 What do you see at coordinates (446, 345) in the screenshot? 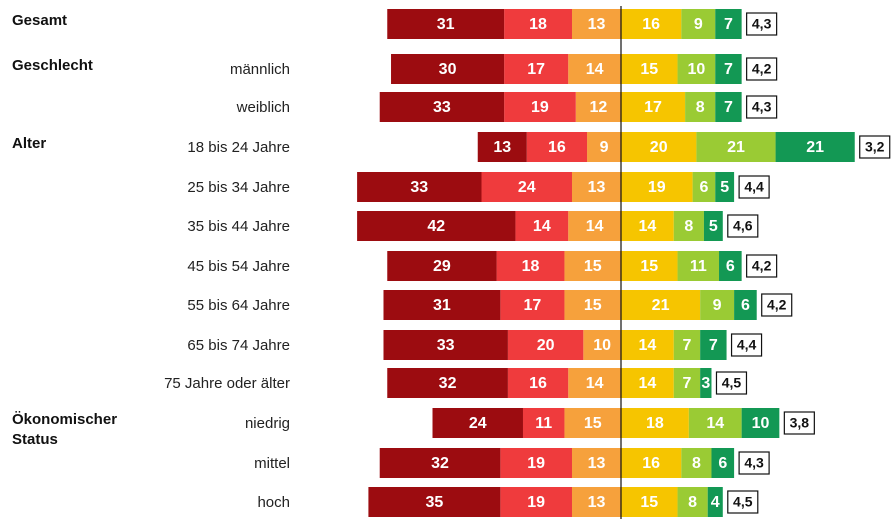
I see `segment-label: 33` at bounding box center [446, 345].